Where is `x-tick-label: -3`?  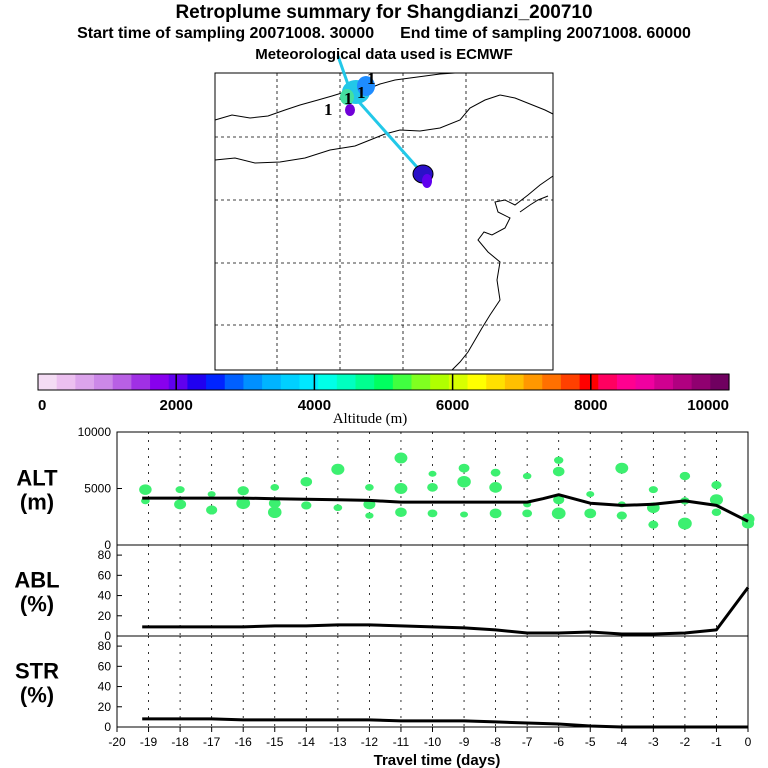
x-tick-label: -3 is located at coordinates (653, 742).